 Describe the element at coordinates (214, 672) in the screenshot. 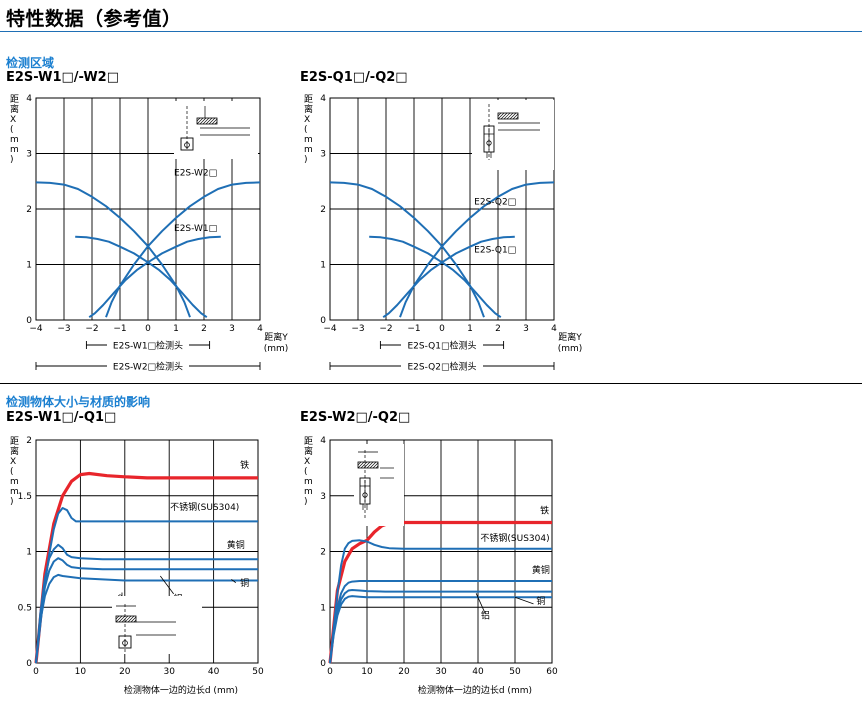

I see `x-tick-label: 40` at that location.